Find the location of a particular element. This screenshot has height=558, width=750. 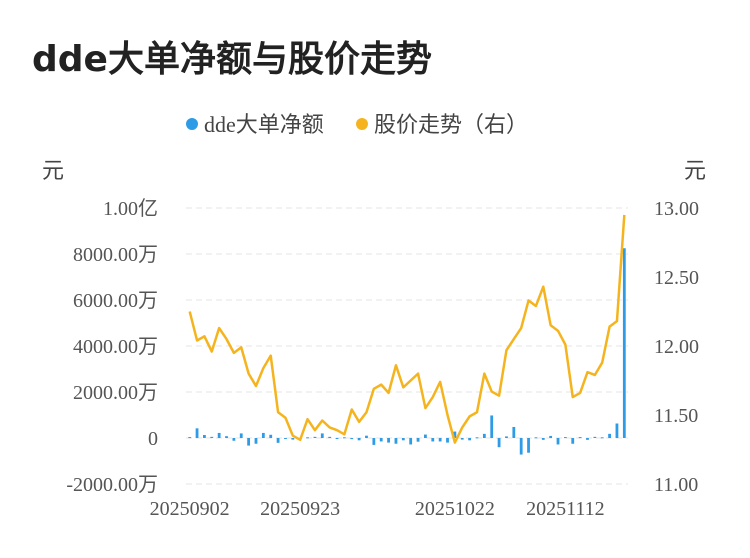

x-tick-label: 20250902 is located at coordinates (190, 509).